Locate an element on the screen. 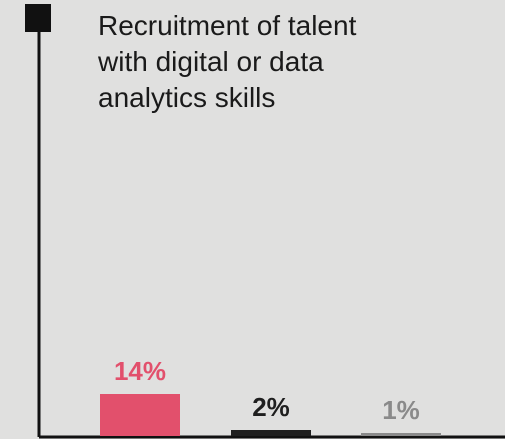 This screenshot has width=505, height=439. data-label-2: 2% is located at coordinates (271, 407).